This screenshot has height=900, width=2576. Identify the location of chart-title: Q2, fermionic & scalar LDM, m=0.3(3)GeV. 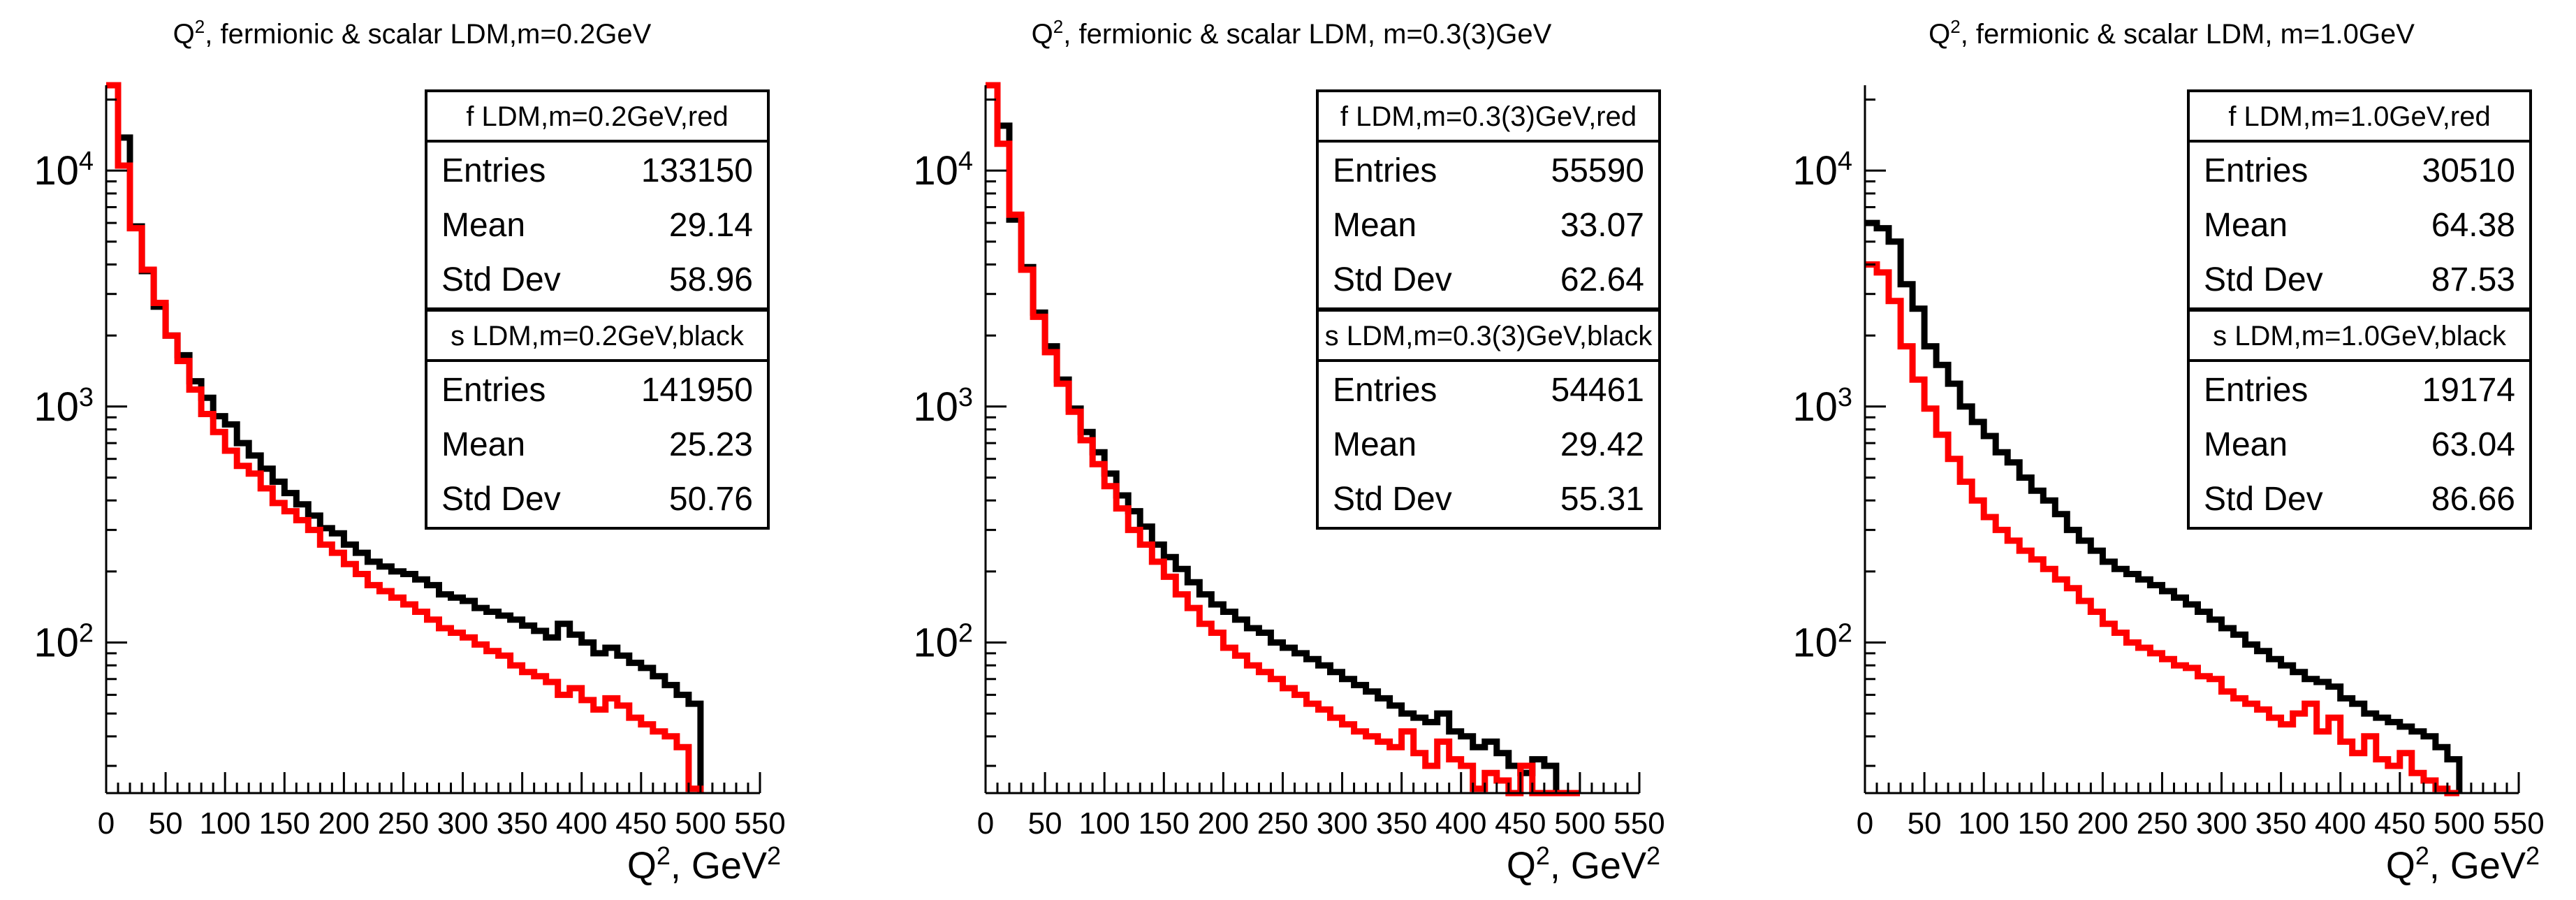
(1292, 33).